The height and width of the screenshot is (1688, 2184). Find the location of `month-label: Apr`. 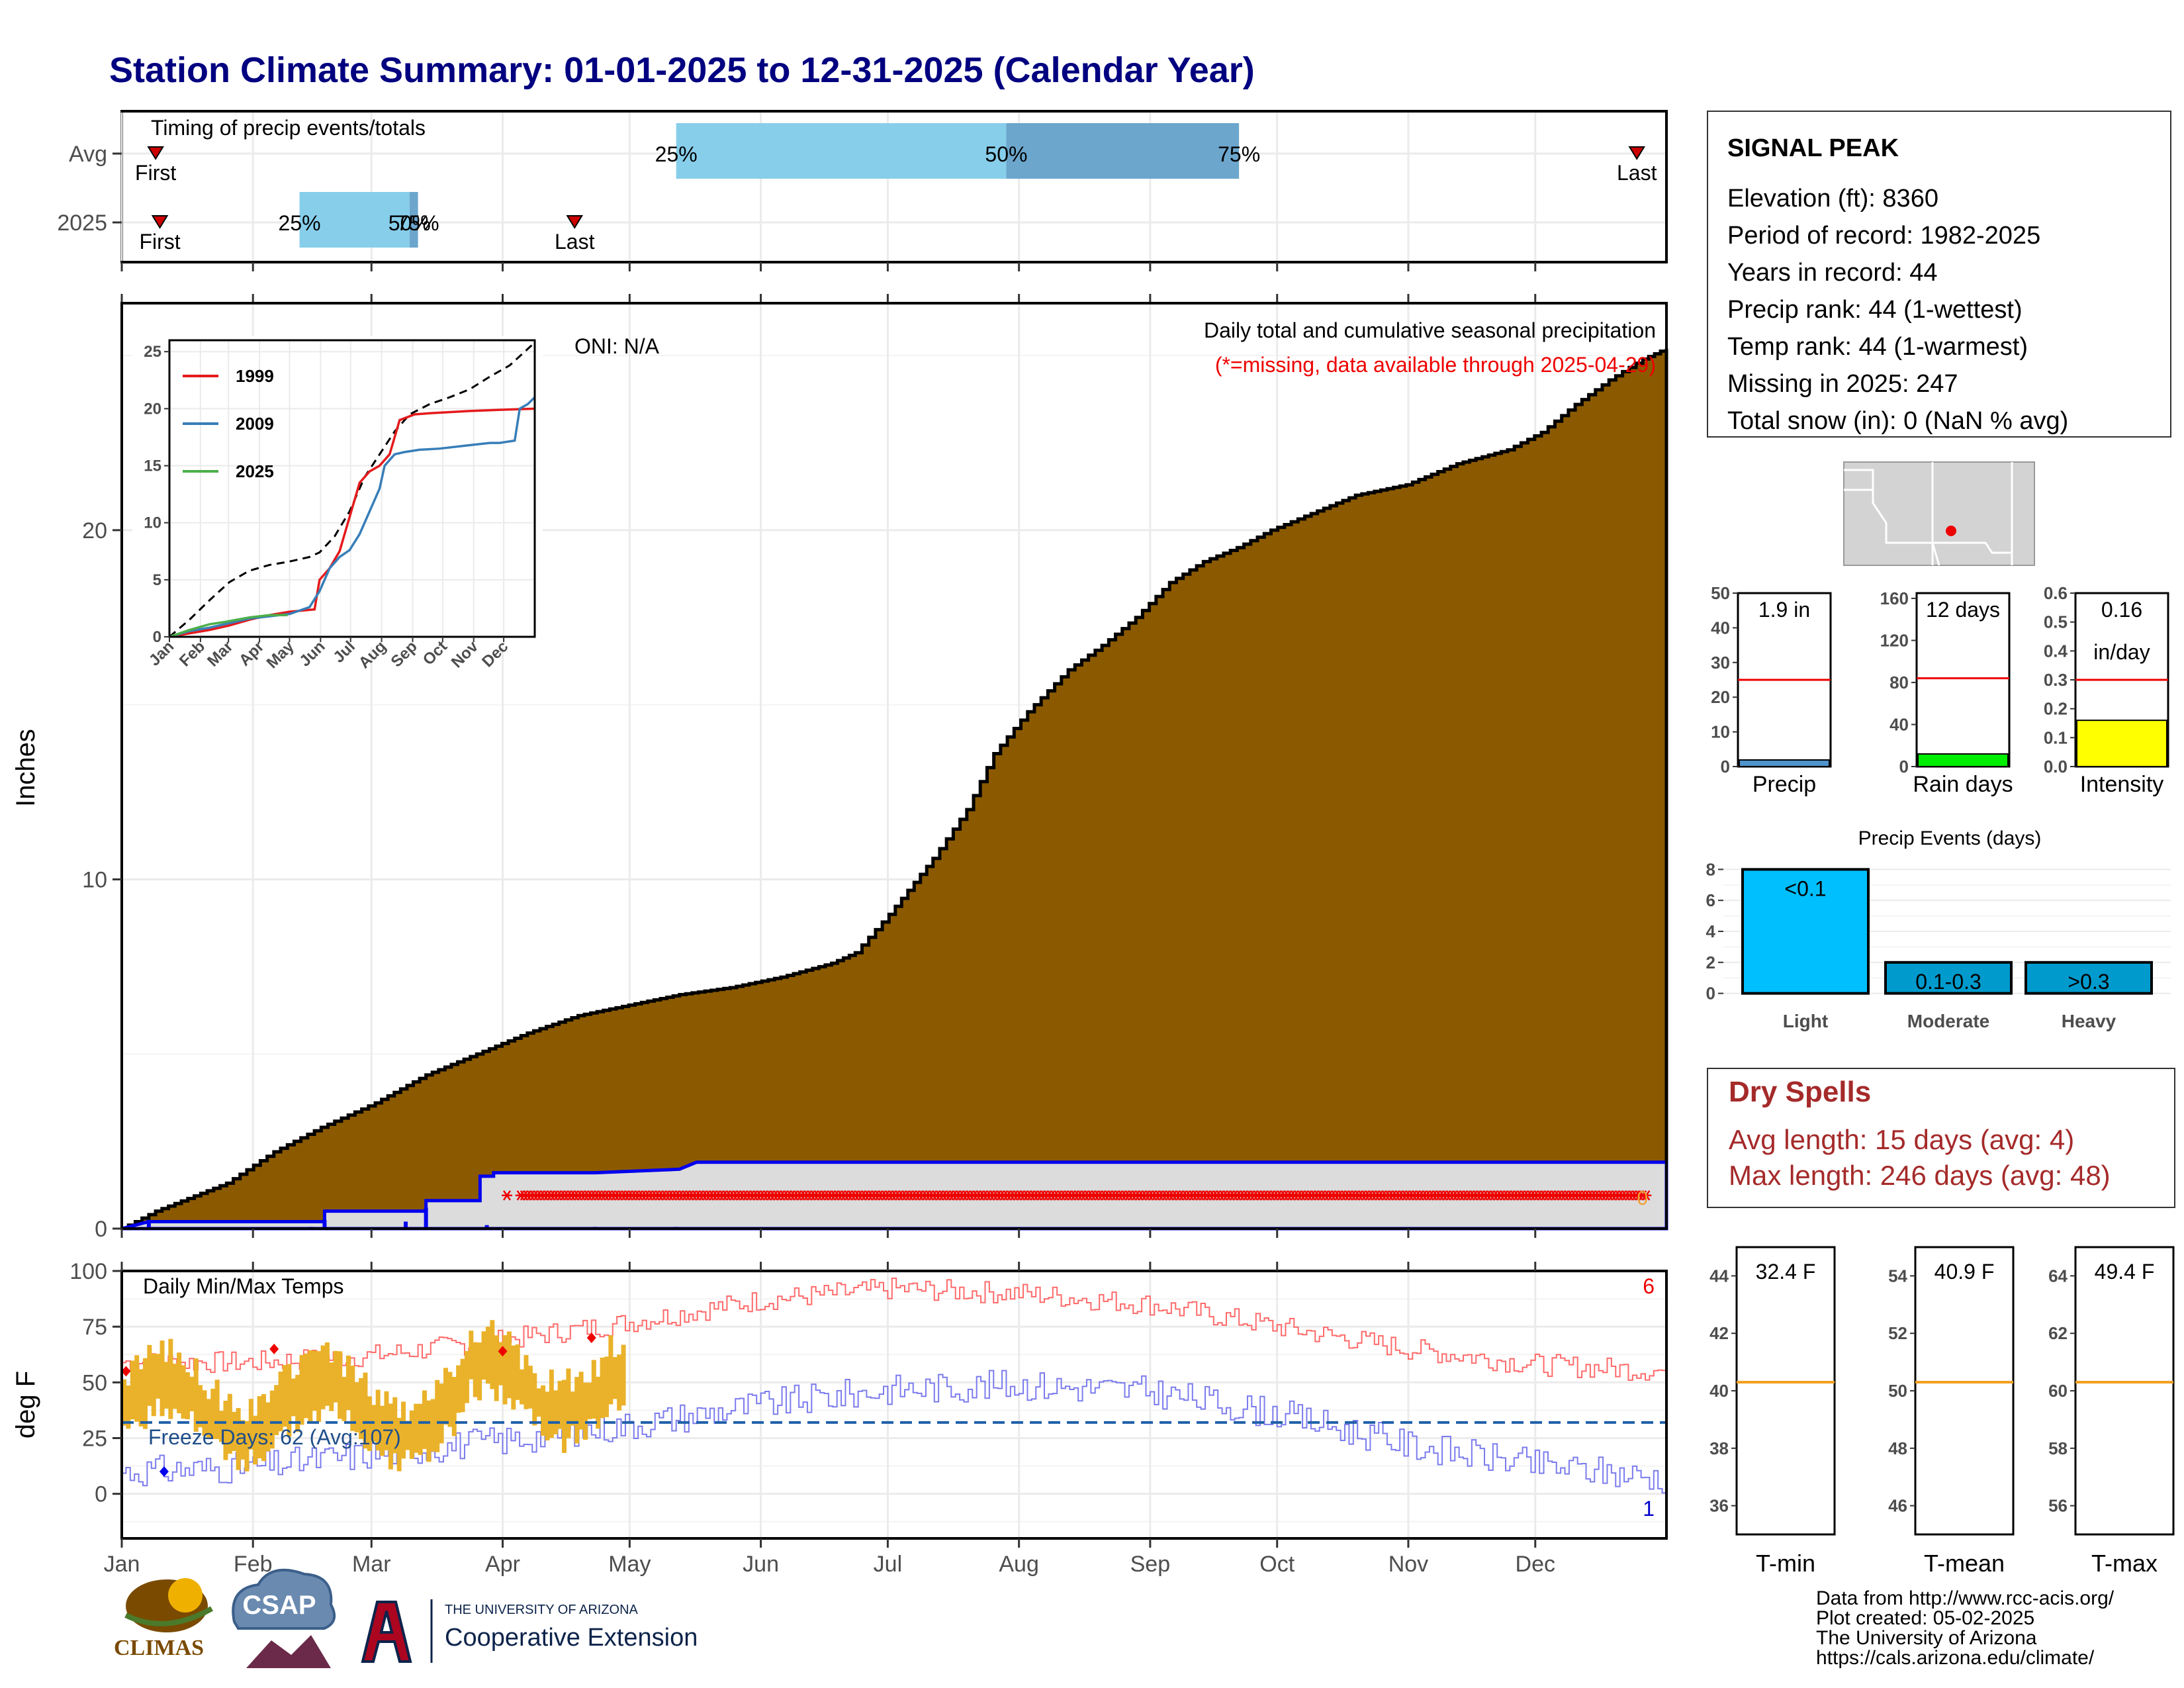

month-label: Apr is located at coordinates (503, 1564).